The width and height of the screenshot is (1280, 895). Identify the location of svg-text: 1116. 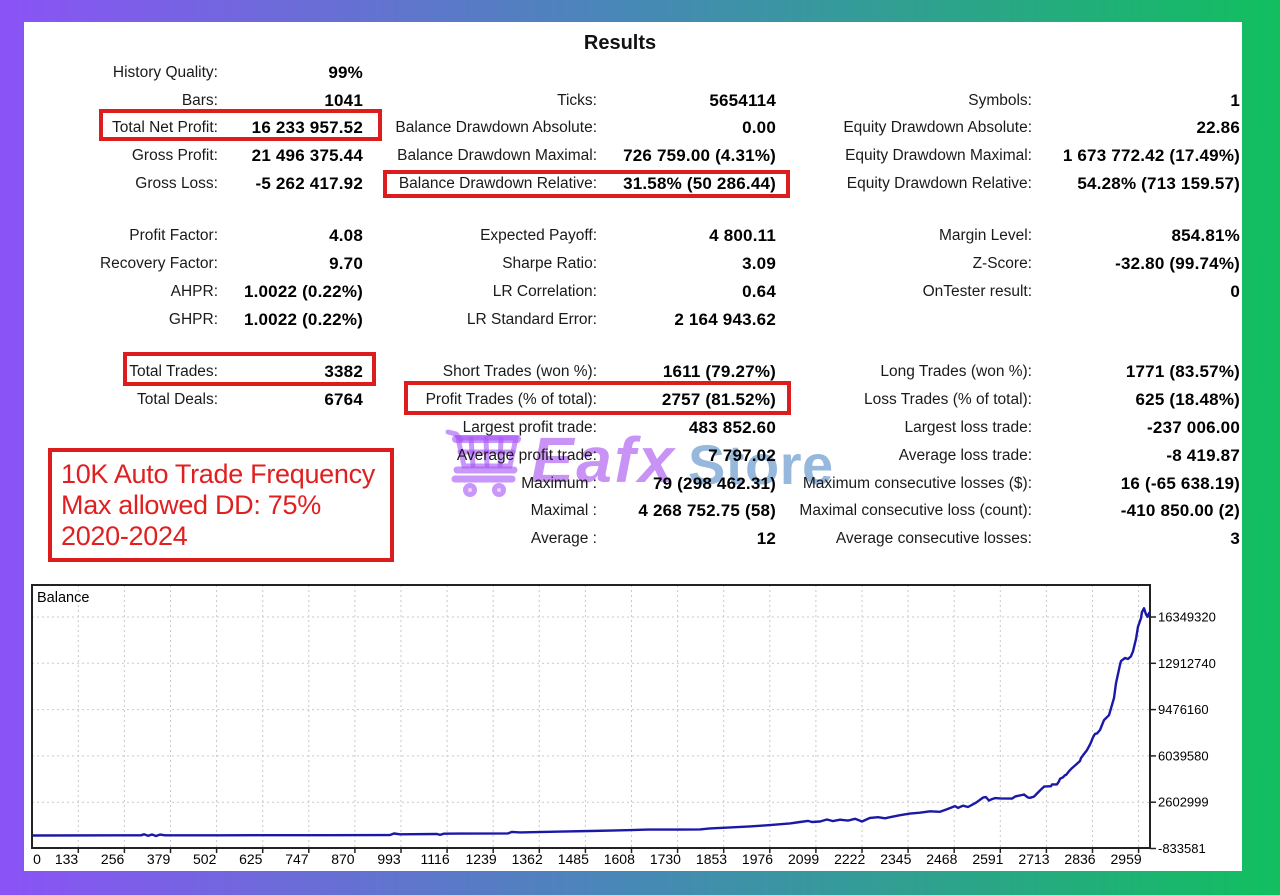
(435, 859).